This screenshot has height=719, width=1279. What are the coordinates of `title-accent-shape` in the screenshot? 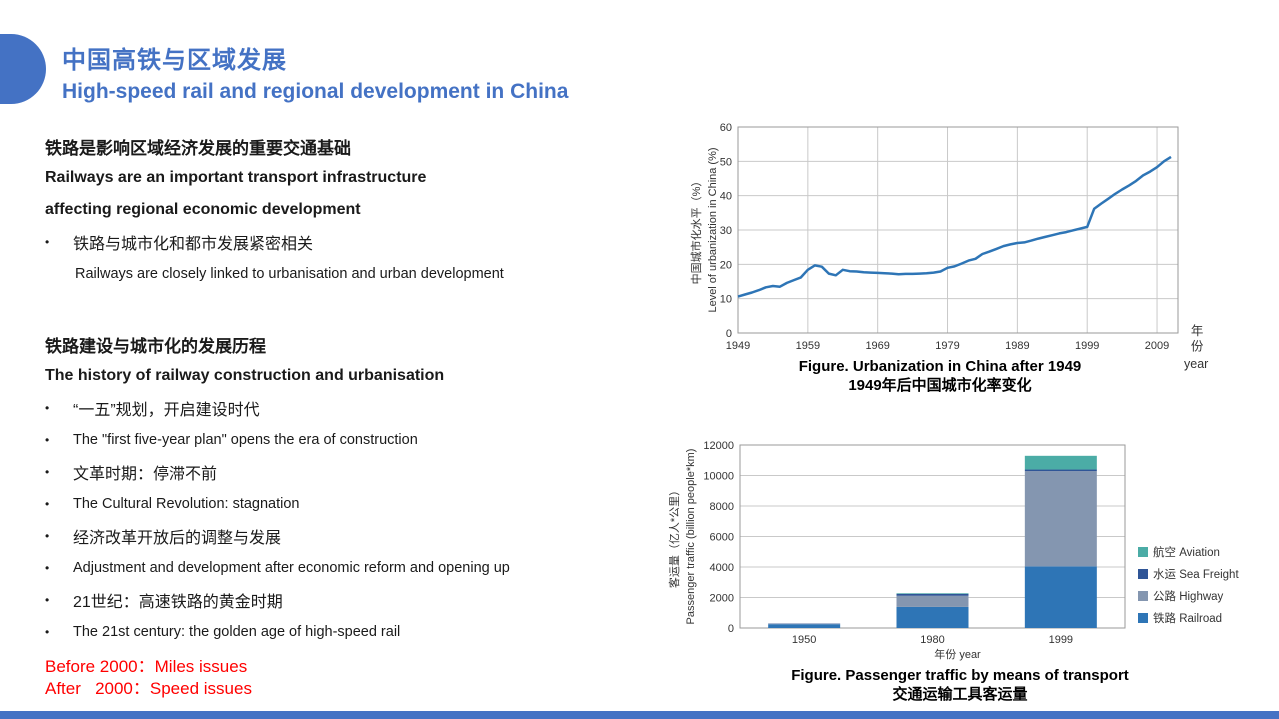 It's located at (23, 69).